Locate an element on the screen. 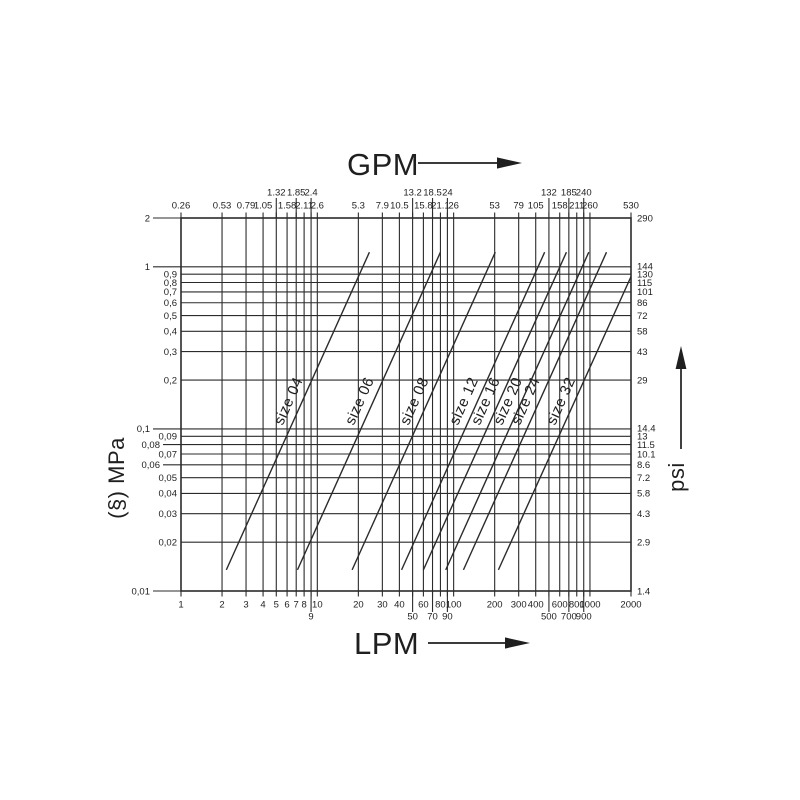 This screenshot has width=800, height=800. lpm-tick-label: 2000 is located at coordinates (630, 604).